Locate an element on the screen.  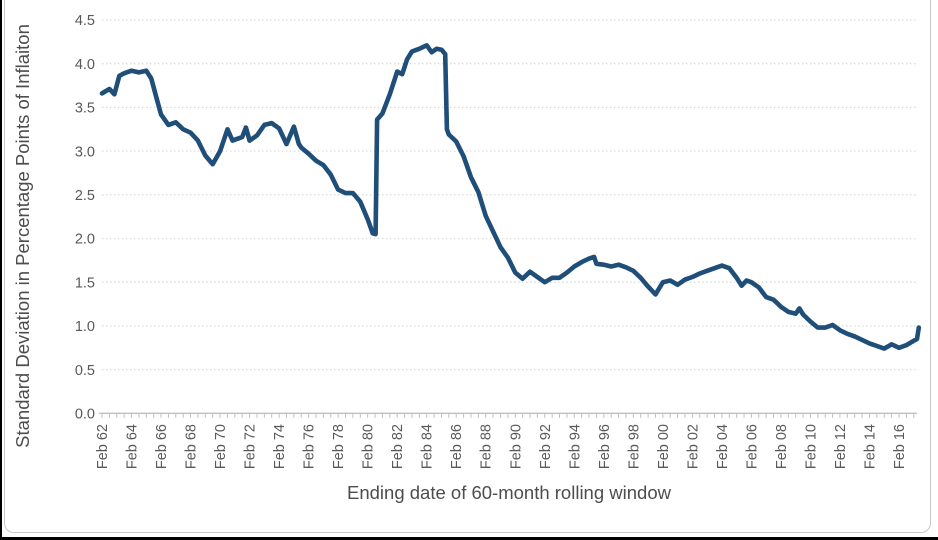
x-tick-label: Feb 82 is located at coordinates (398, 446).